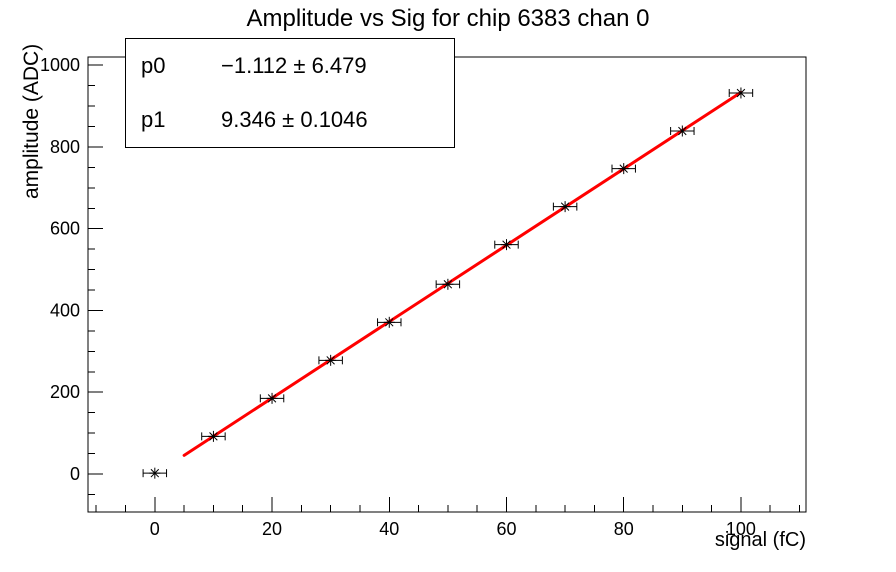  What do you see at coordinates (760, 540) in the screenshot?
I see `x-axis-title: signal (fC)` at bounding box center [760, 540].